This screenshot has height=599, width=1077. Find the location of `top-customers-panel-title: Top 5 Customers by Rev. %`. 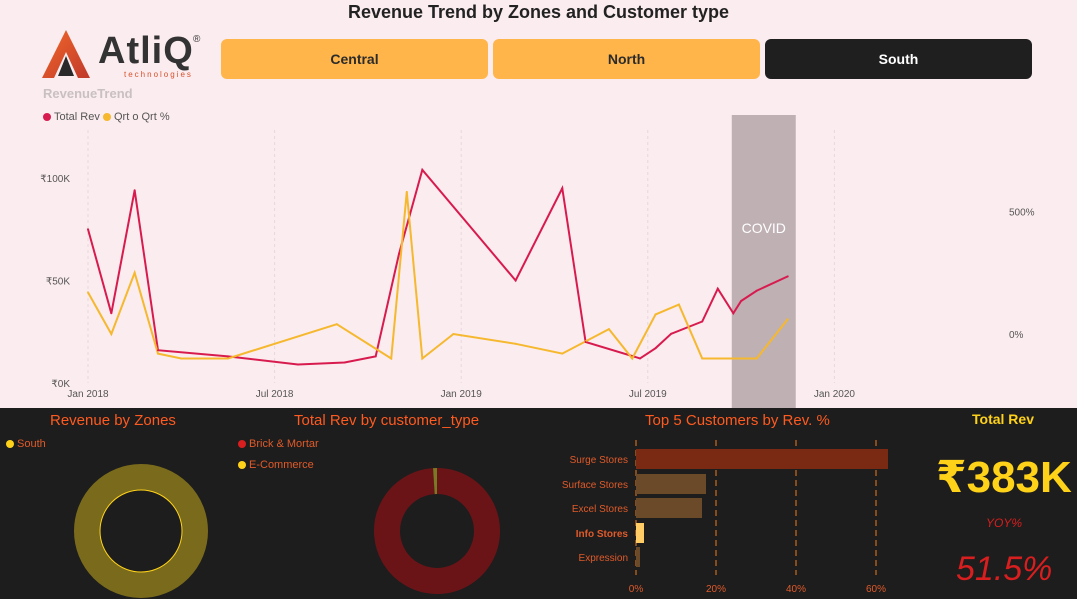

top-customers-panel-title: Top 5 Customers by Rev. % is located at coordinates (737, 420).